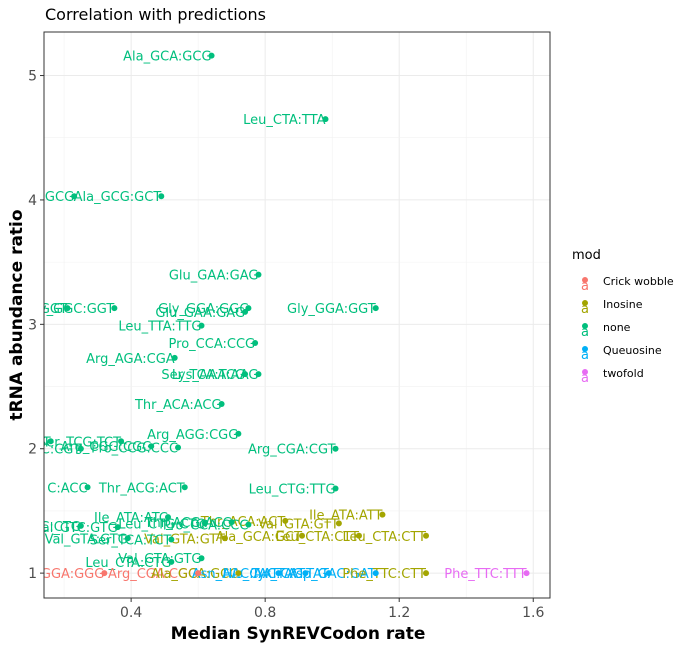 The width and height of the screenshot is (685, 651). What do you see at coordinates (36, 309) in the screenshot?
I see `point-label: GGC:GGT` at bounding box center [36, 309].